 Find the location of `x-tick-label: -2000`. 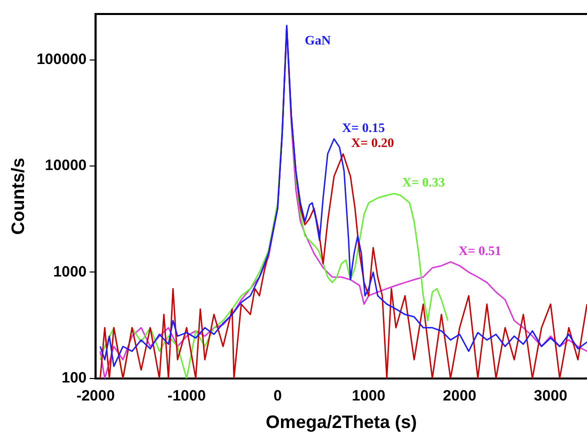

x-tick-label: -2000 is located at coordinates (95, 396).